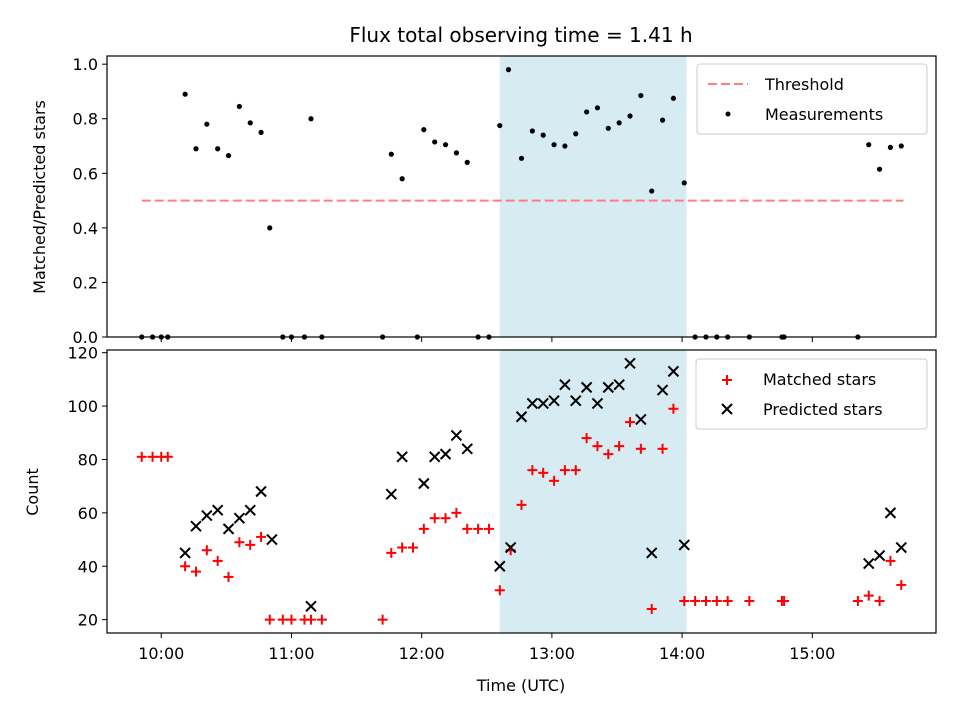  What do you see at coordinates (85, 337) in the screenshot?
I see `y-tick-label: 0.0` at bounding box center [85, 337].